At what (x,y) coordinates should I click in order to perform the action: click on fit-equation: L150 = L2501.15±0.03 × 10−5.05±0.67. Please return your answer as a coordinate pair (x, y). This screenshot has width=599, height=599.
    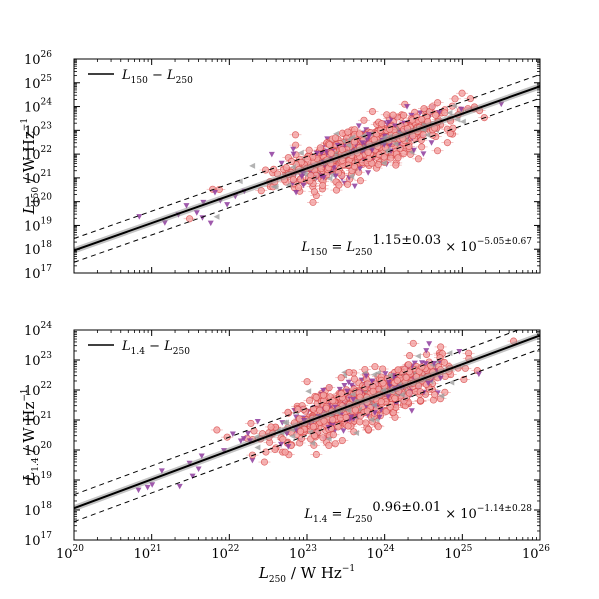
    Looking at the image, I should click on (417, 245).